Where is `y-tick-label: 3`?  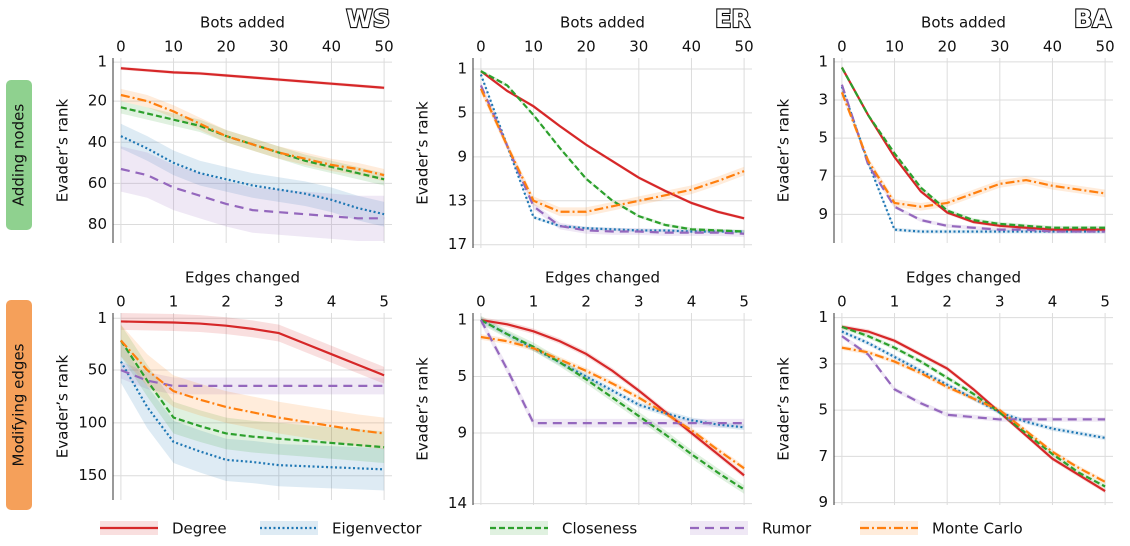
y-tick-label: 3 is located at coordinates (823, 99).